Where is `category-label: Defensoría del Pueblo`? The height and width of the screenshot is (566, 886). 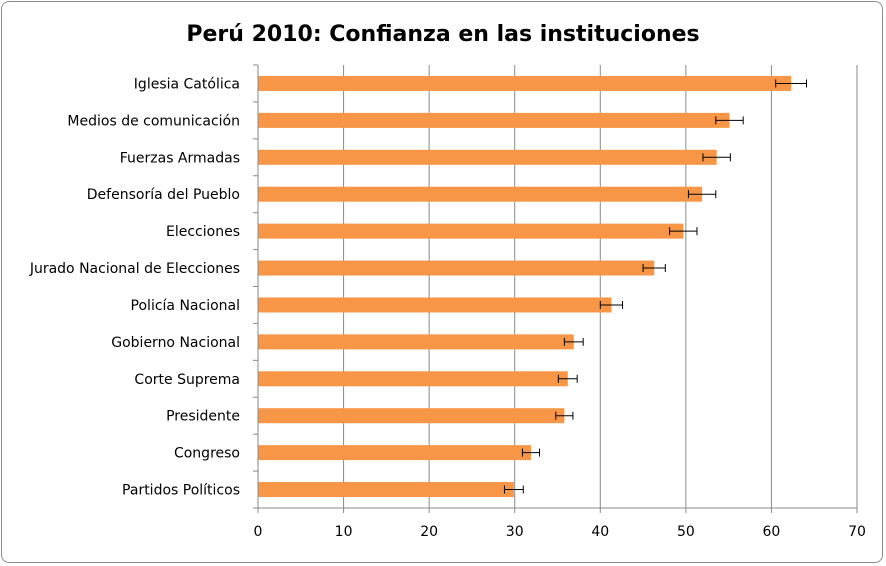
category-label: Defensoría del Pueblo is located at coordinates (163, 195).